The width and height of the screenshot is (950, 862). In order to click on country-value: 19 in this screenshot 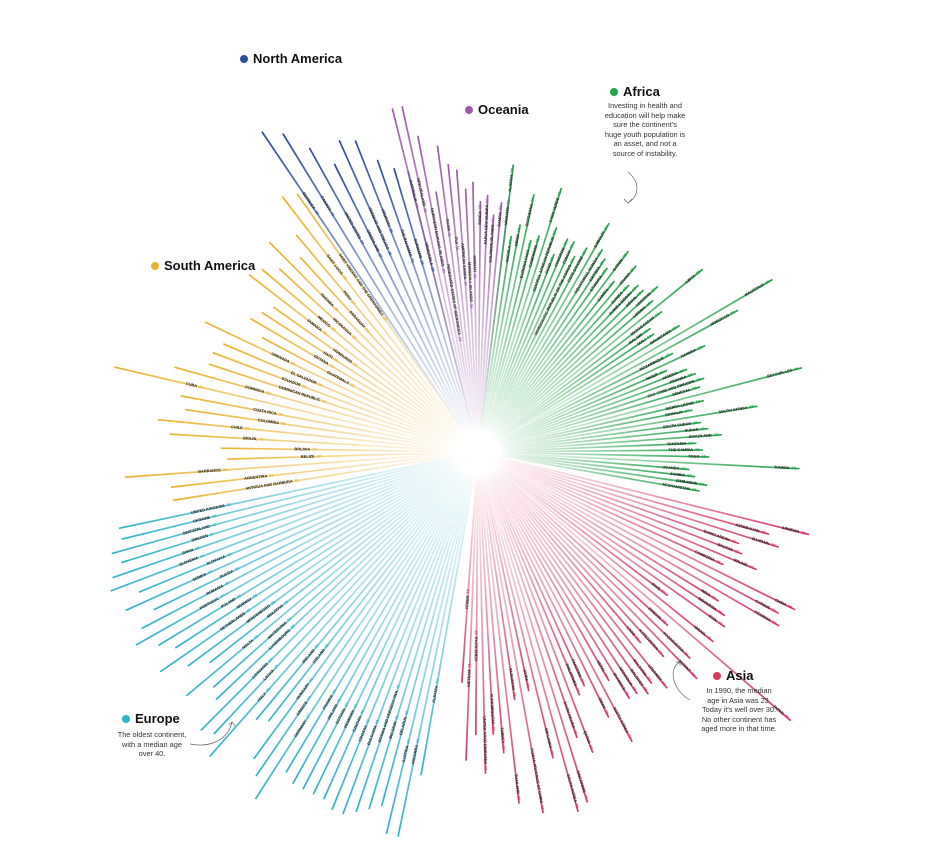, I will do `click(648, 303)`.